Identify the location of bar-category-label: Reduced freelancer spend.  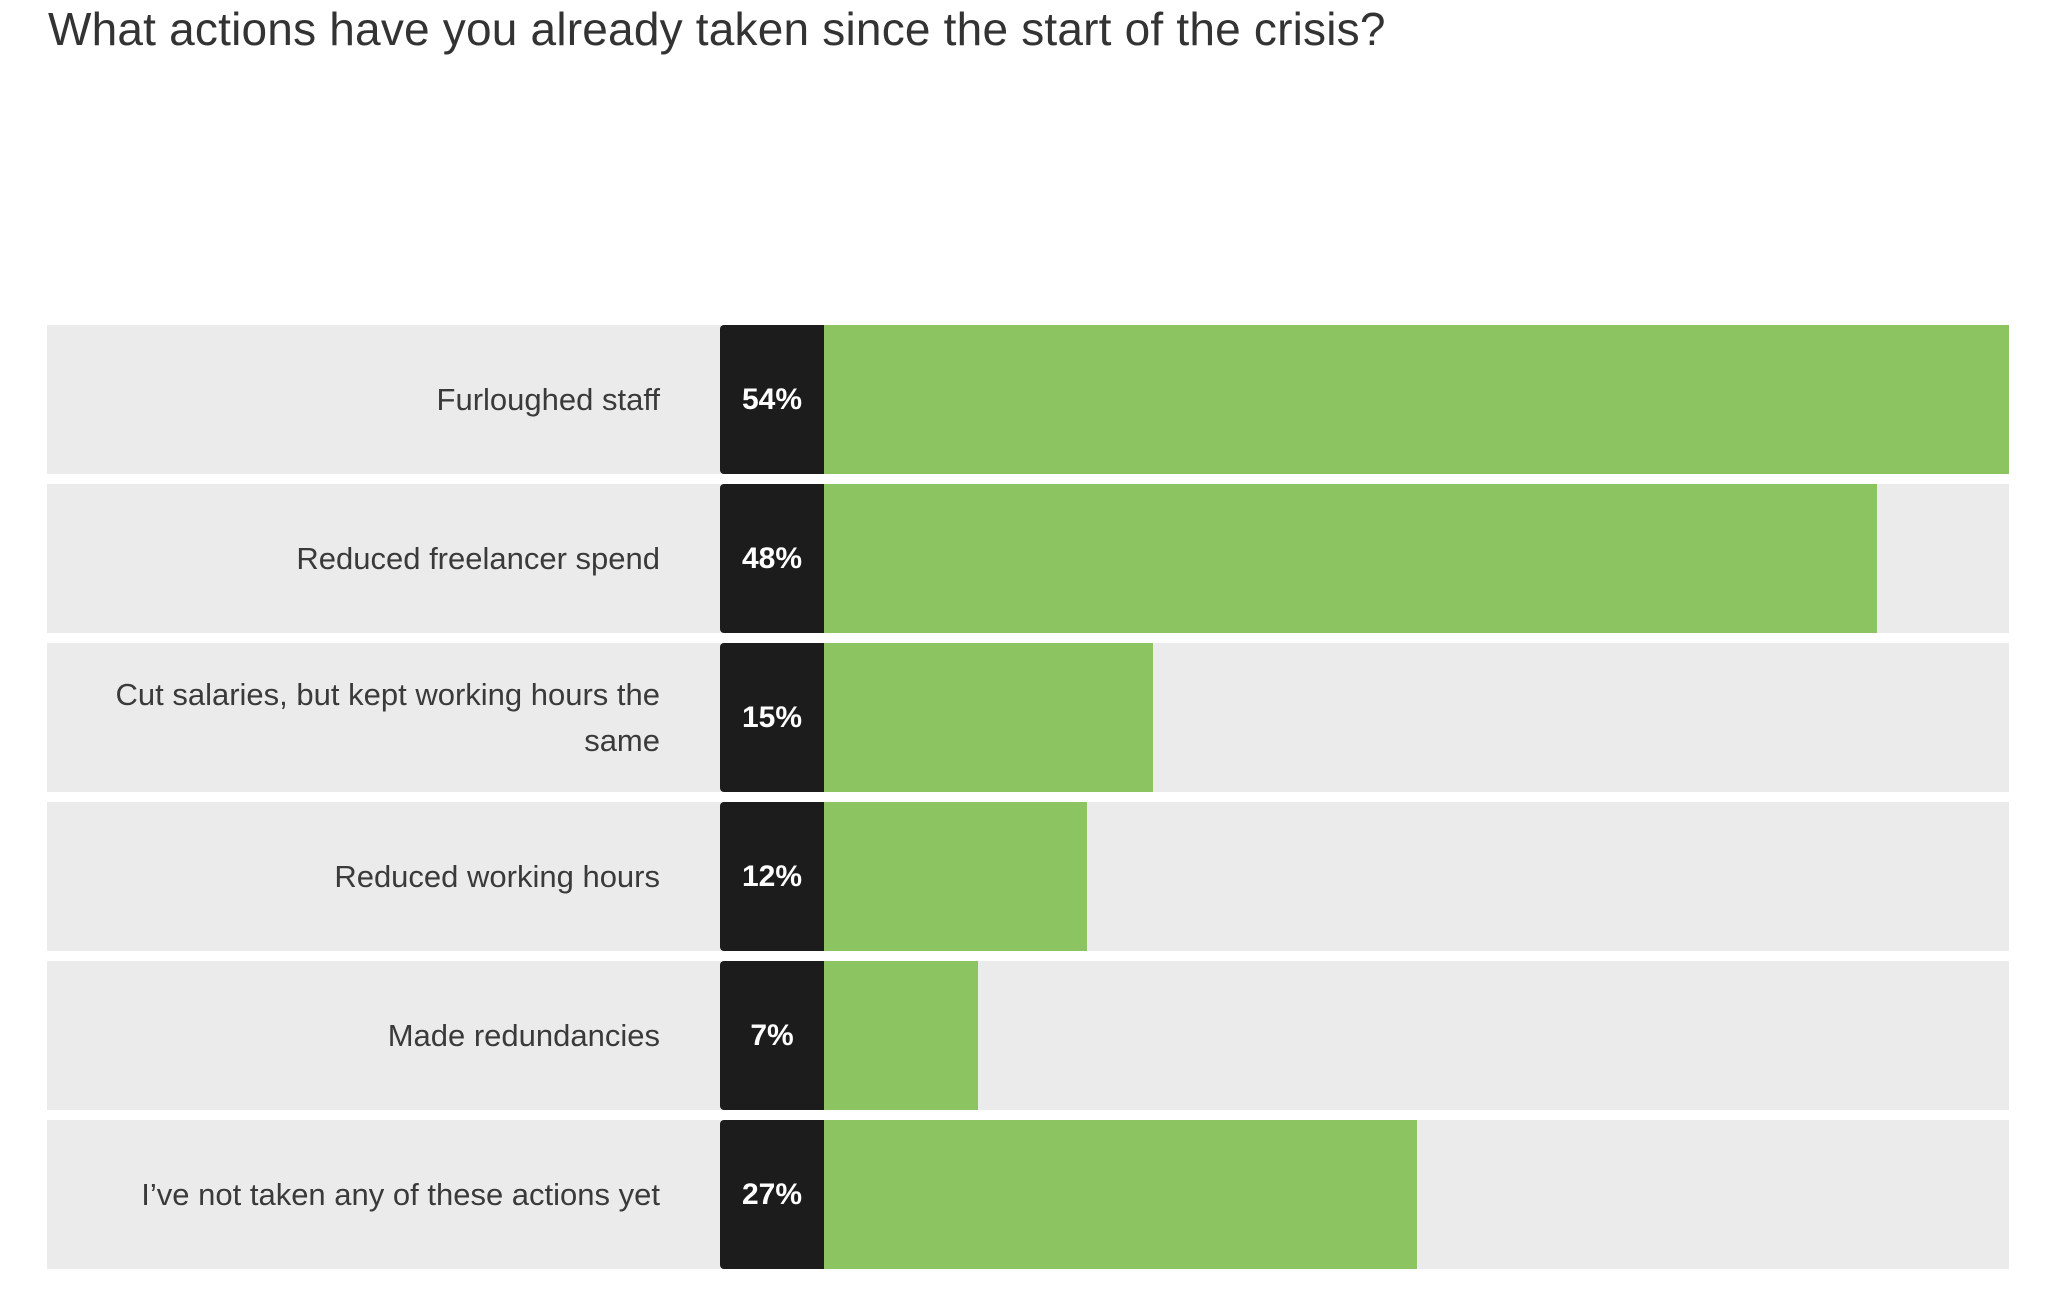
(363, 558).